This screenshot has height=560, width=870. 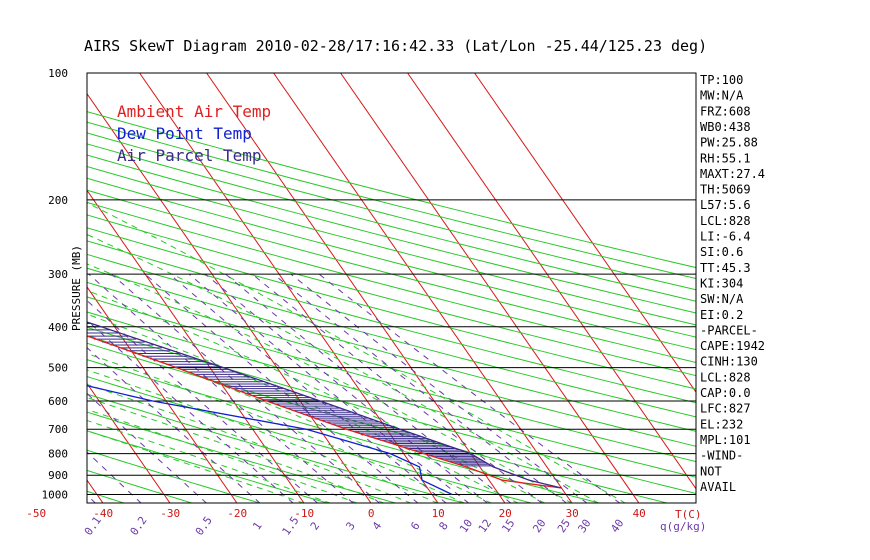 What do you see at coordinates (170, 513) in the screenshot?
I see `bottom-temp-label: -30` at bounding box center [170, 513].